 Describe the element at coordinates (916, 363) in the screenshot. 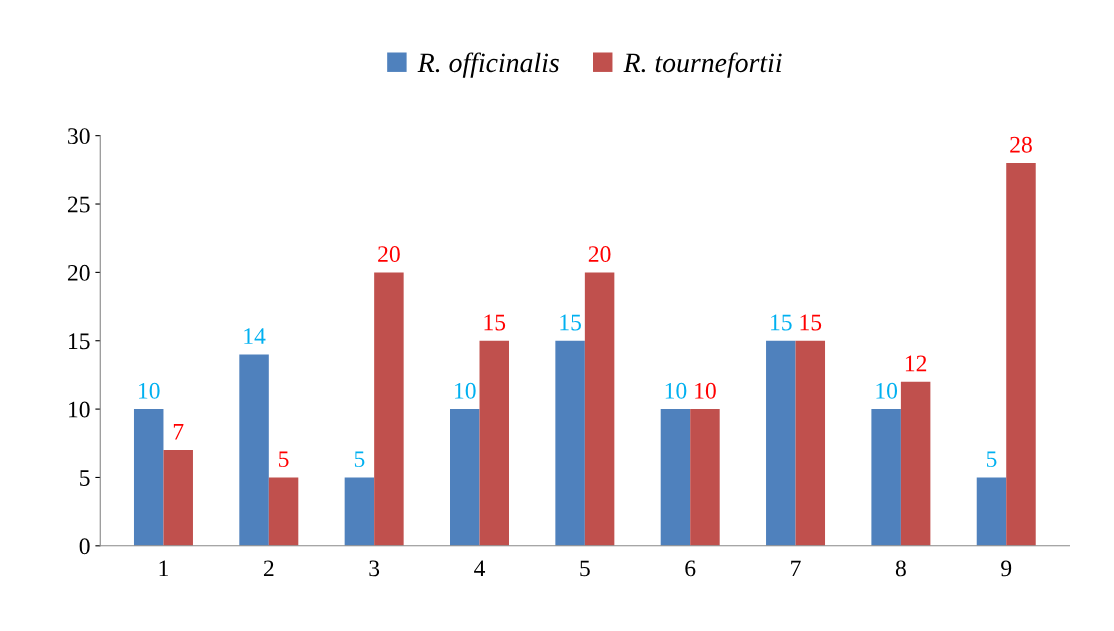

I see `data-label: 12` at that location.